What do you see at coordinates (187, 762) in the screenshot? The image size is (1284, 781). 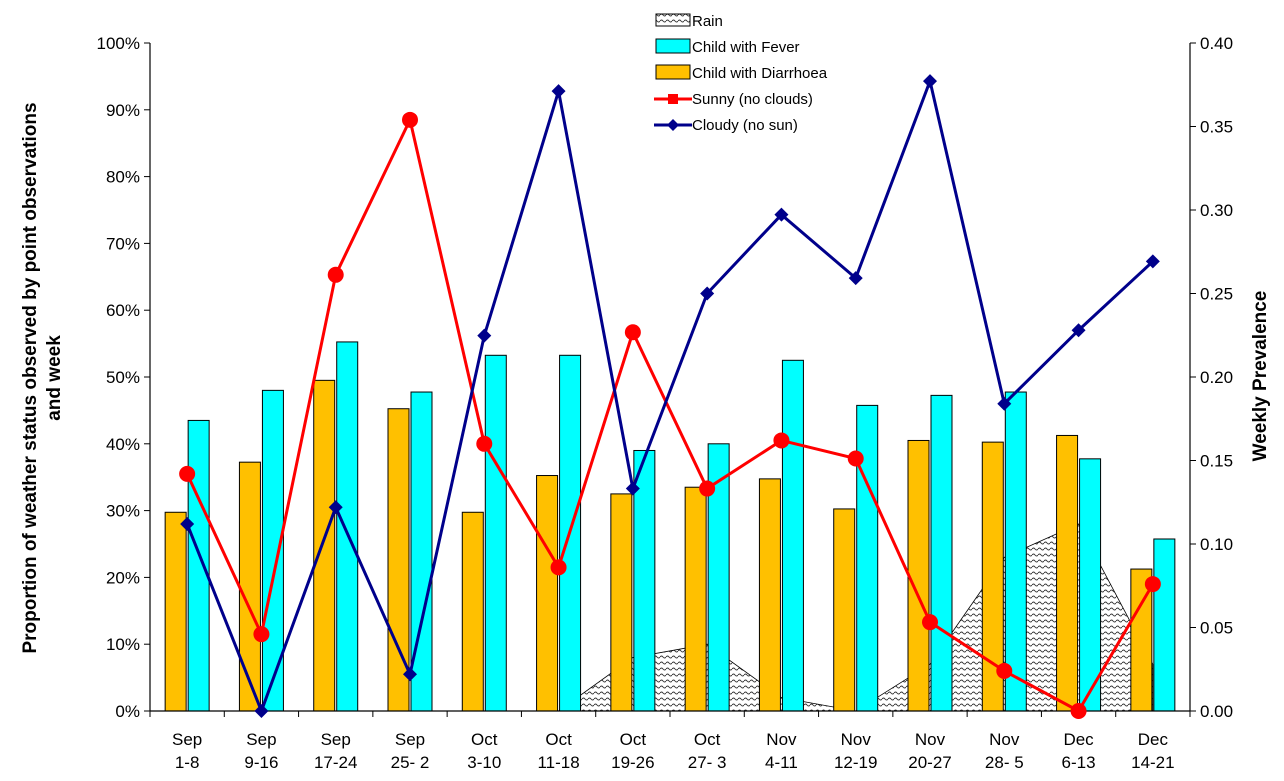 I see `x-tick-label-days: 1-8` at bounding box center [187, 762].